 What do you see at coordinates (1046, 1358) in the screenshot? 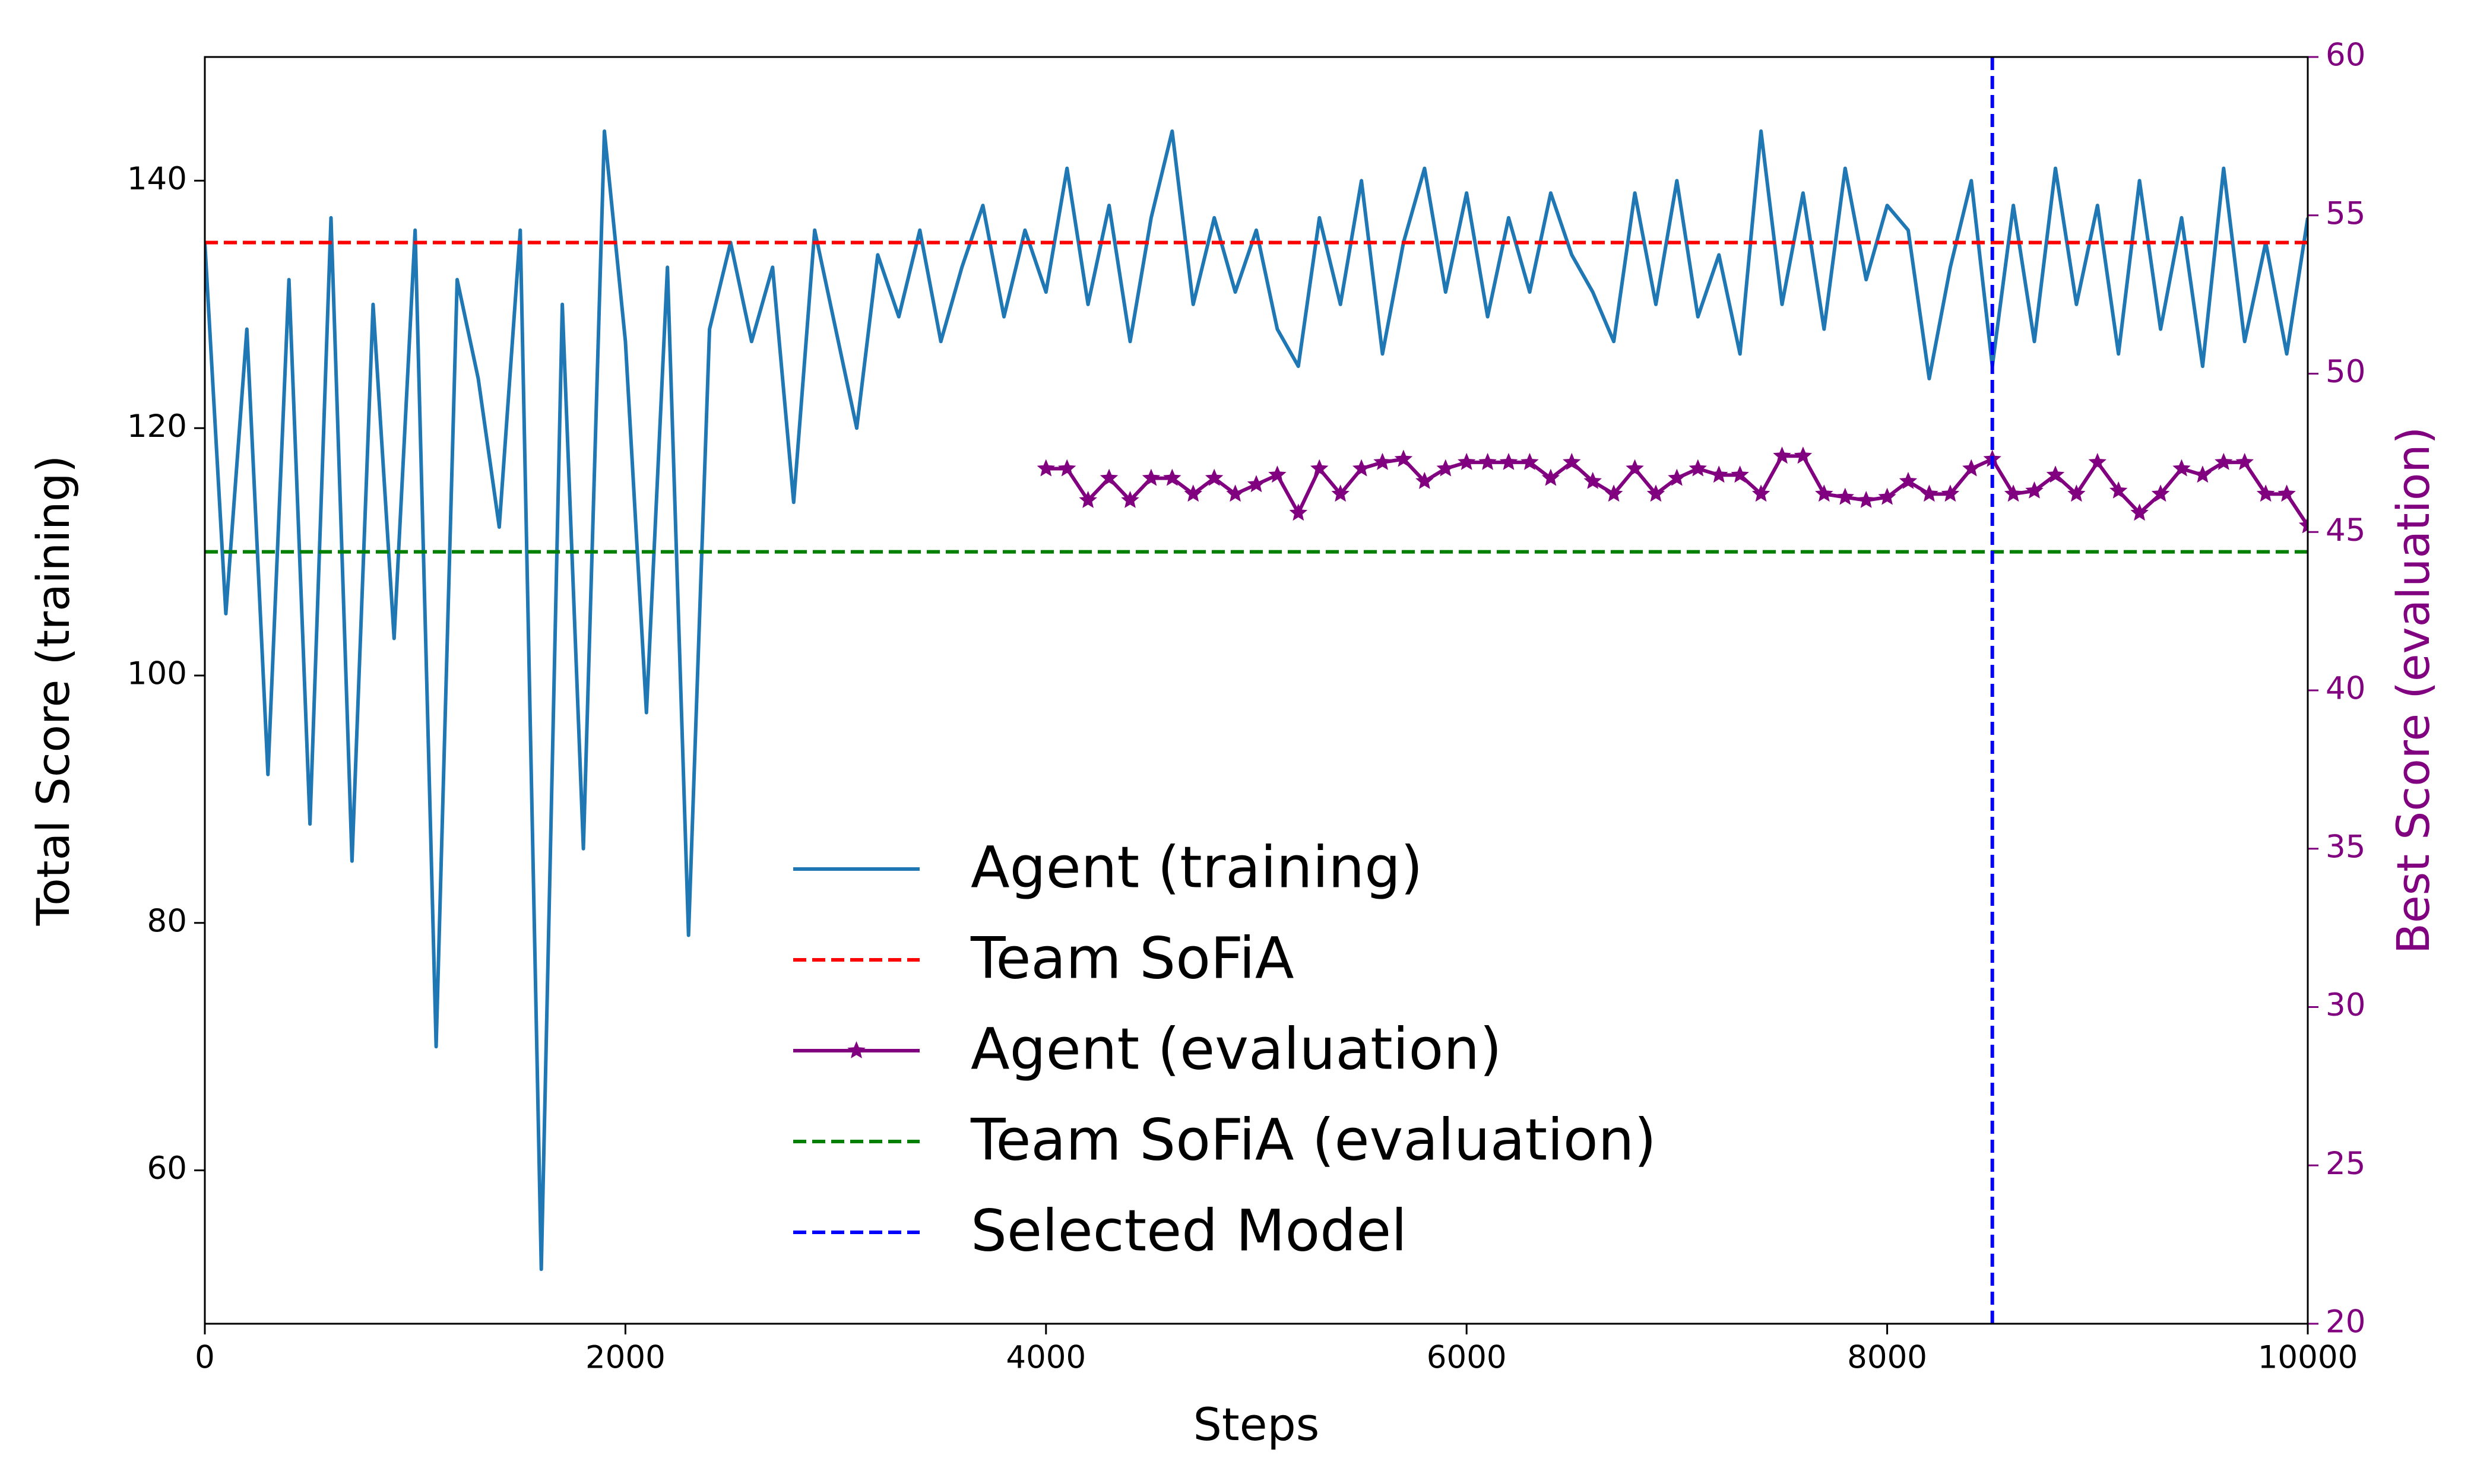
I see `x-tick-label: 4000` at bounding box center [1046, 1358].